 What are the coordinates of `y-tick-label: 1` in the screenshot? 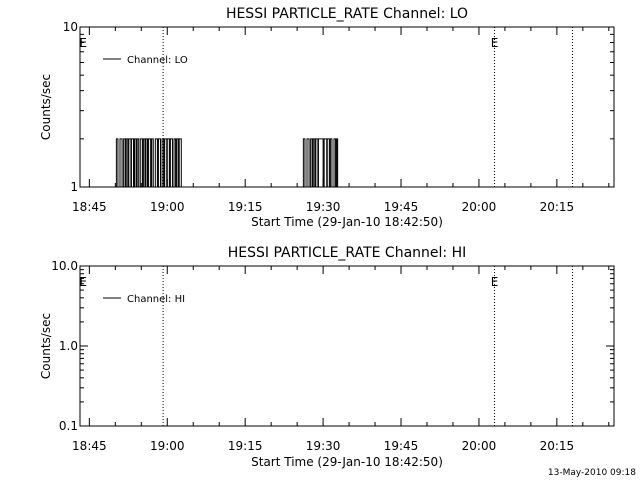 It's located at (74, 187).